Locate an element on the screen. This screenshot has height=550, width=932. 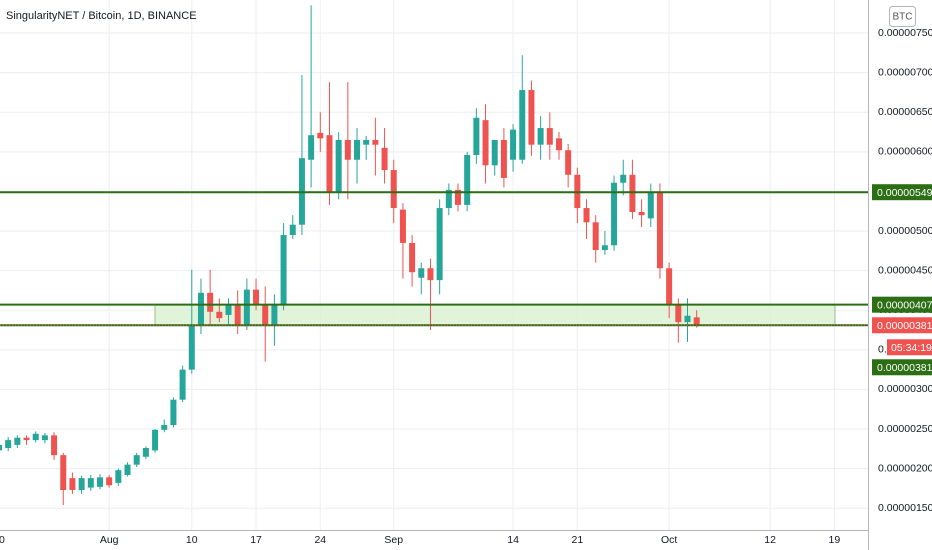
zone-box is located at coordinates (495, 315).